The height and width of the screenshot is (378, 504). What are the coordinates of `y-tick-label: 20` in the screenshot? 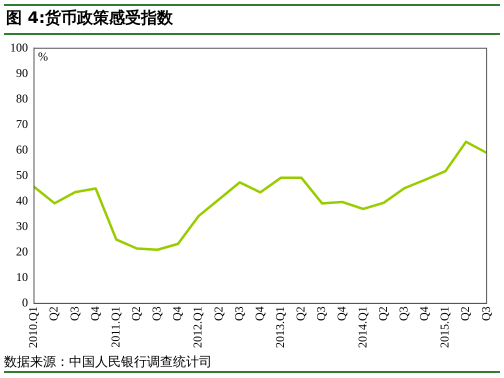 It's located at (22, 251).